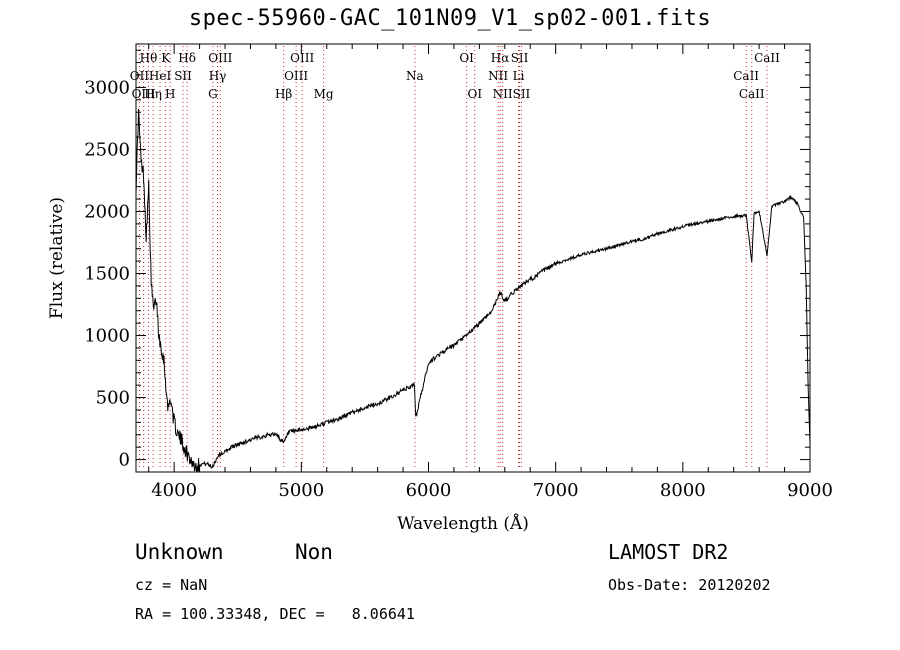 This screenshot has width=900, height=650. What do you see at coordinates (107, 211) in the screenshot?
I see `y-tick-label: 2000` at bounding box center [107, 211].